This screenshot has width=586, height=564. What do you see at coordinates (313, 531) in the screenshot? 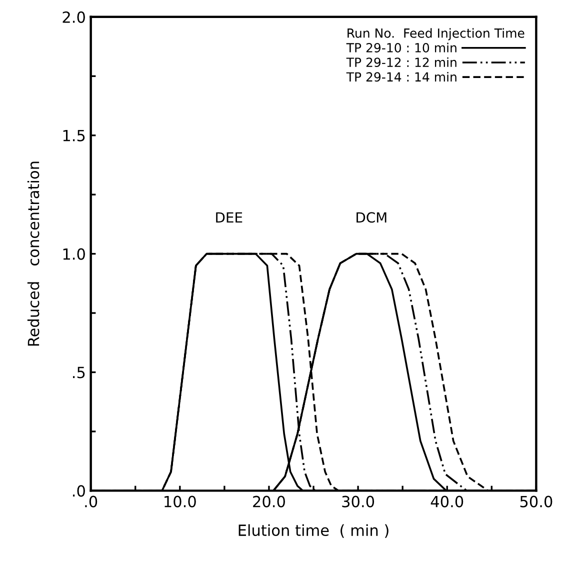
I see `x-axis-title: Elution time ( min )` at bounding box center [313, 531].